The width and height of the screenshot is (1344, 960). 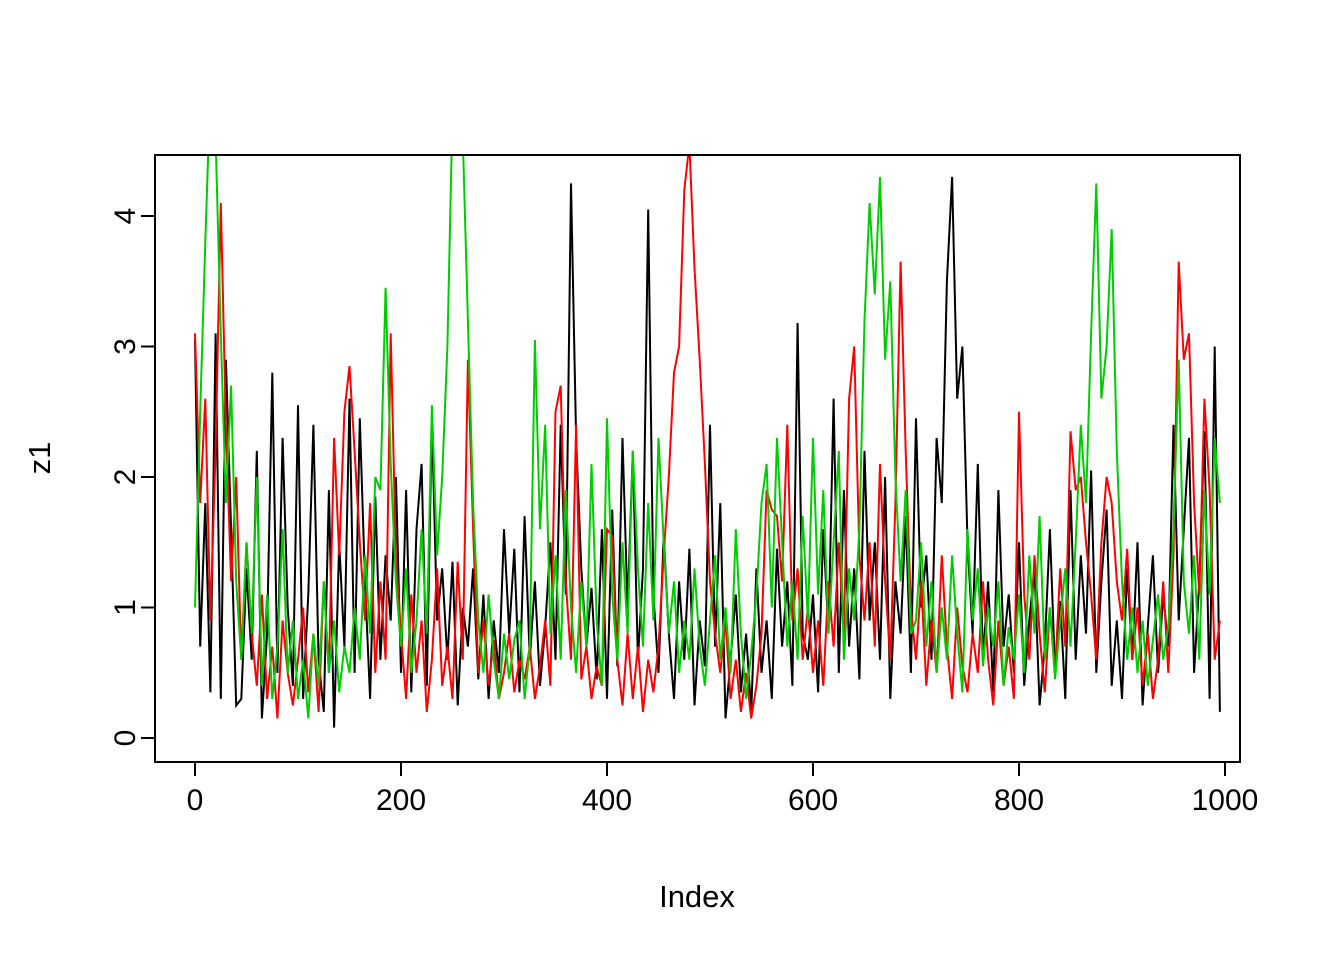 What do you see at coordinates (39, 458) in the screenshot?
I see `y-axis-title: z1` at bounding box center [39, 458].